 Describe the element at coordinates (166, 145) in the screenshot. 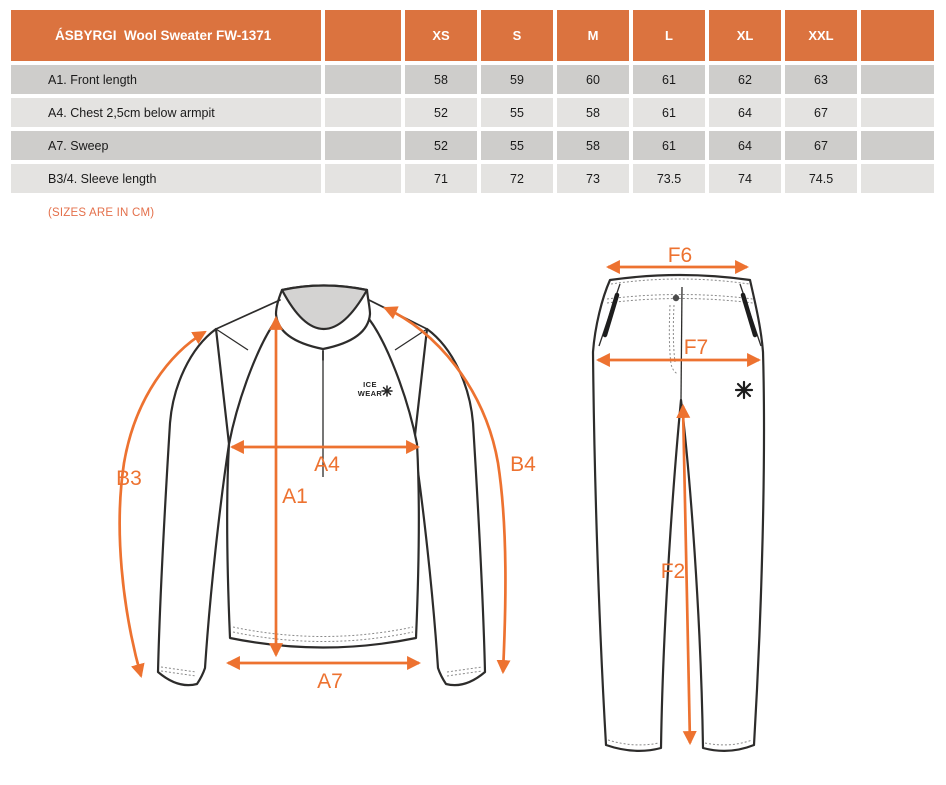

I see `row-label: A7. Sweep` at that location.